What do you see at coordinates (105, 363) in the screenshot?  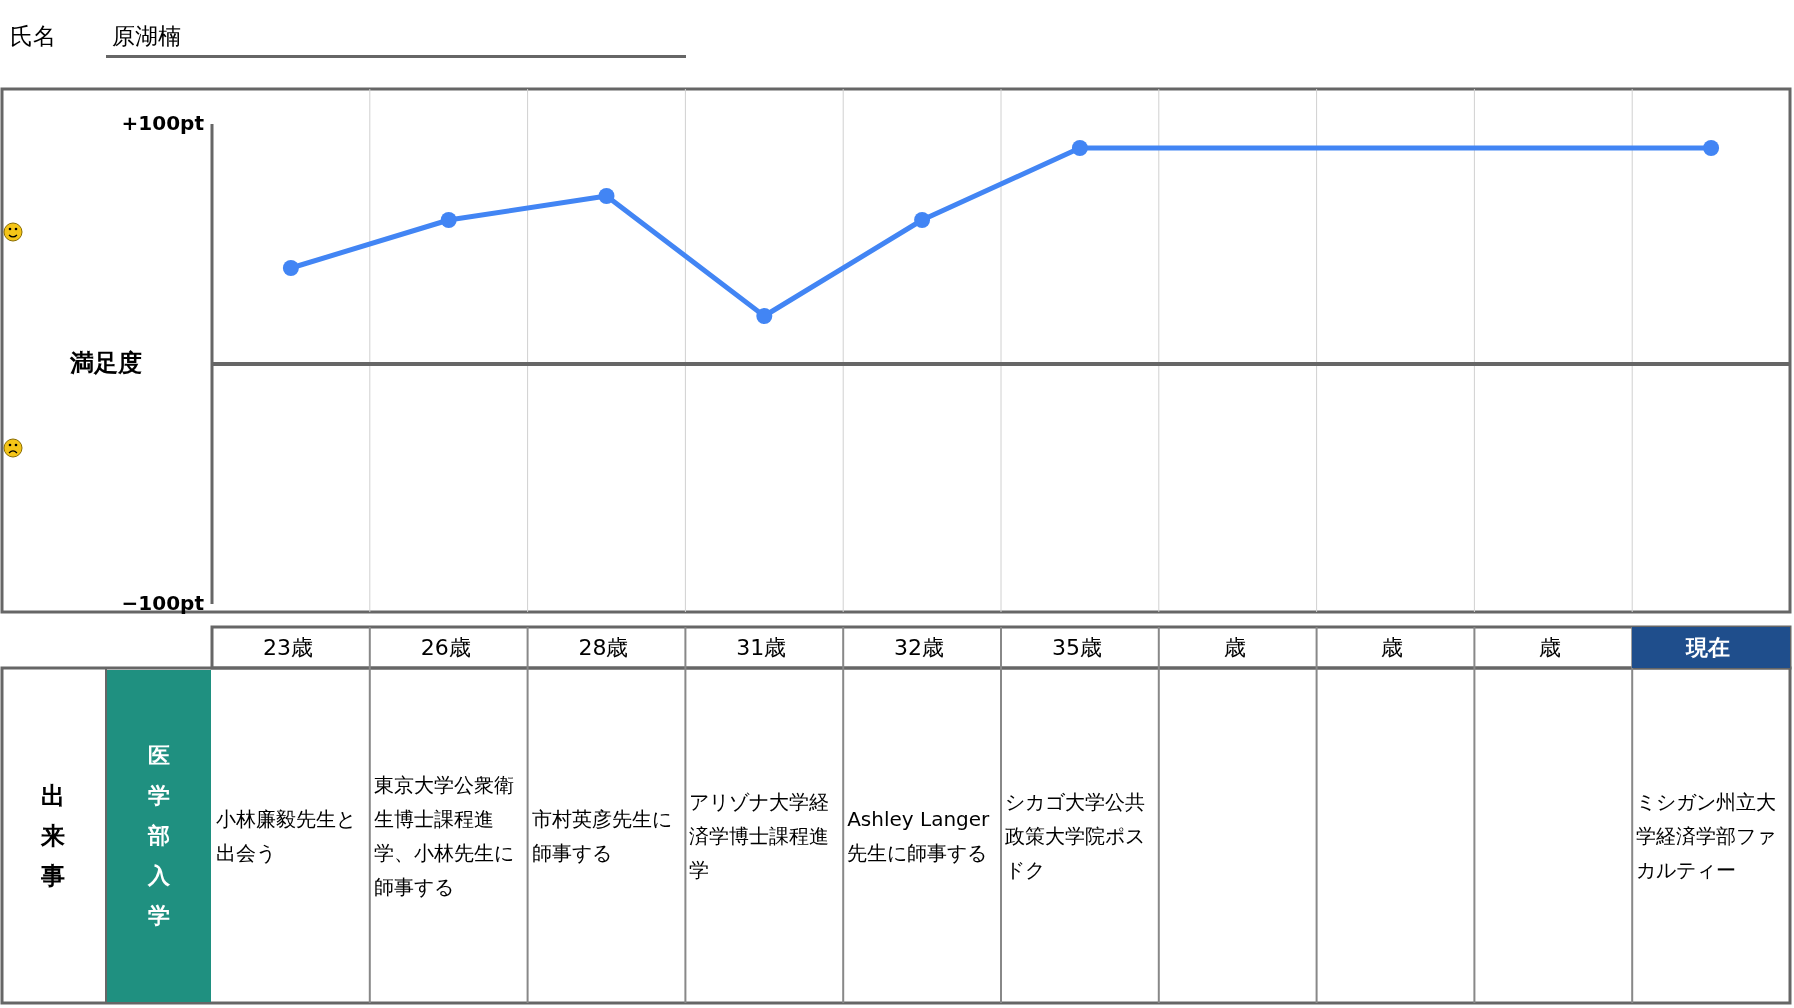 I see `y-axis-title: 満足度` at bounding box center [105, 363].